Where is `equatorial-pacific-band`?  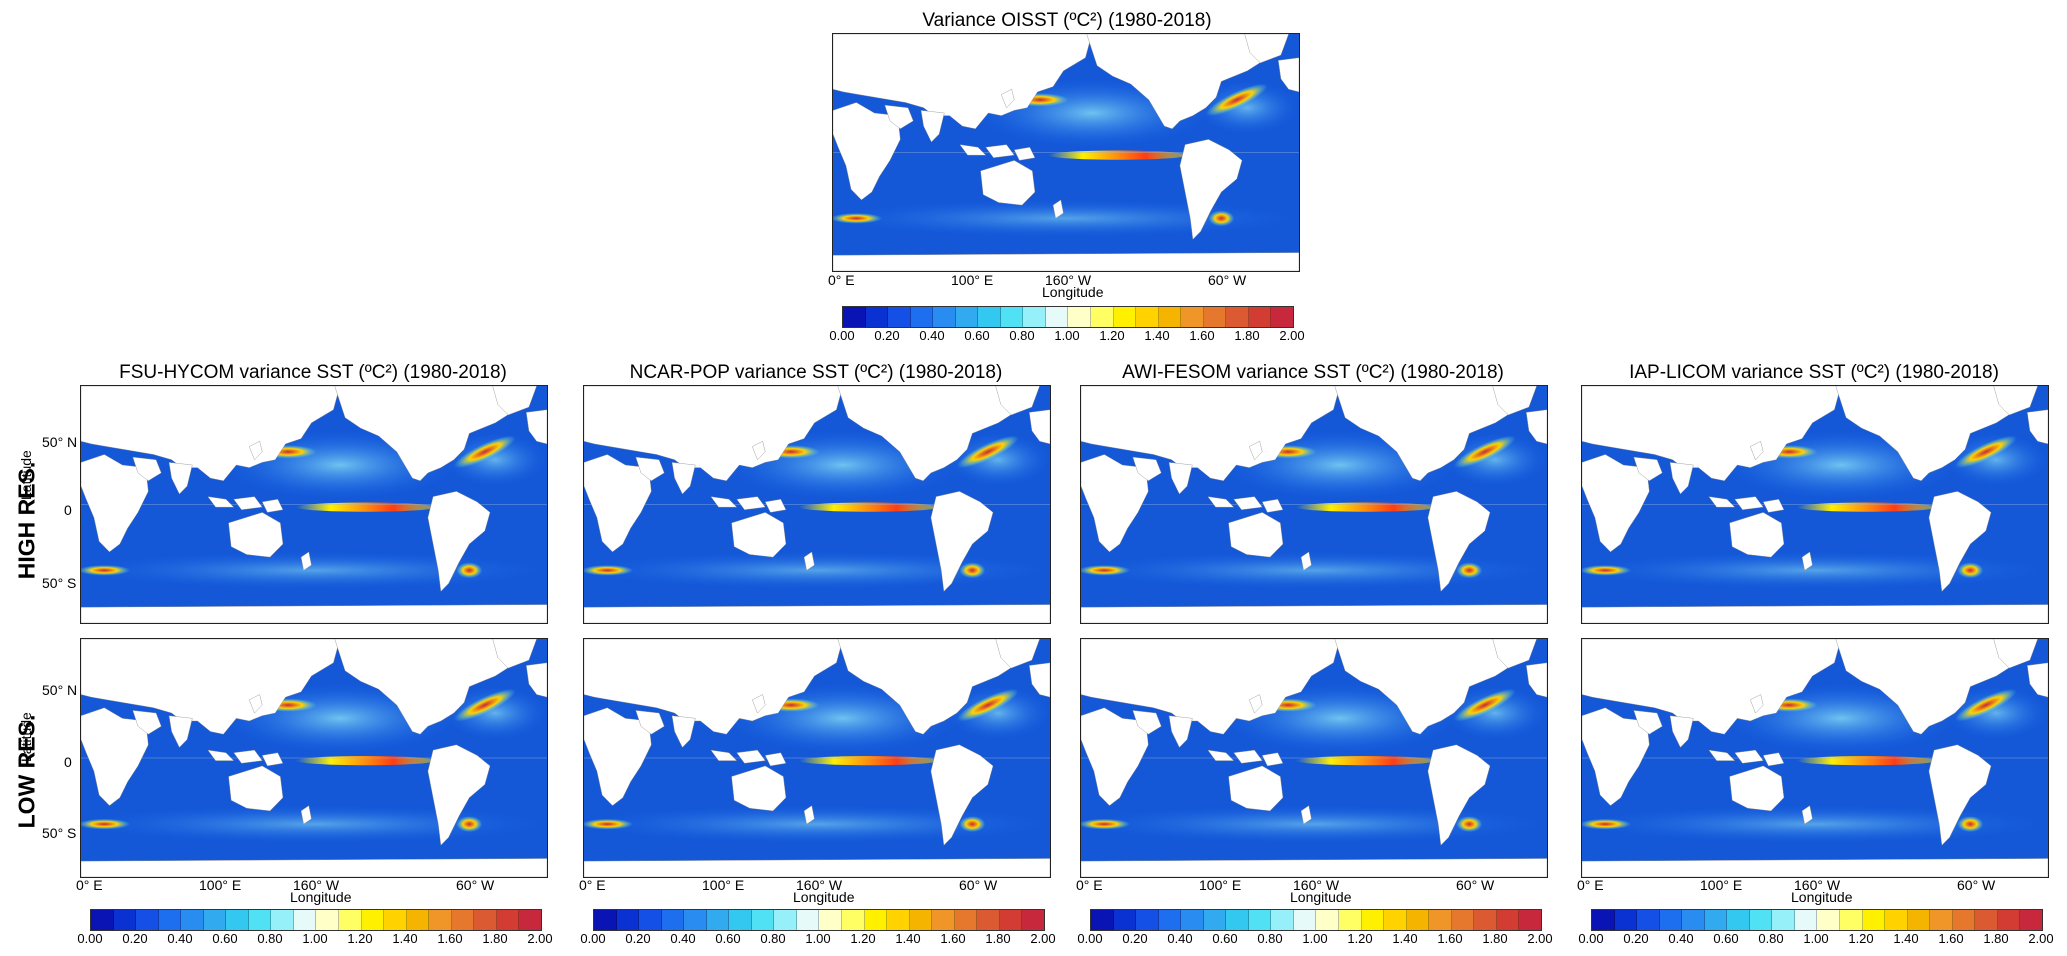
equatorial-pacific-band is located at coordinates (1365, 507).